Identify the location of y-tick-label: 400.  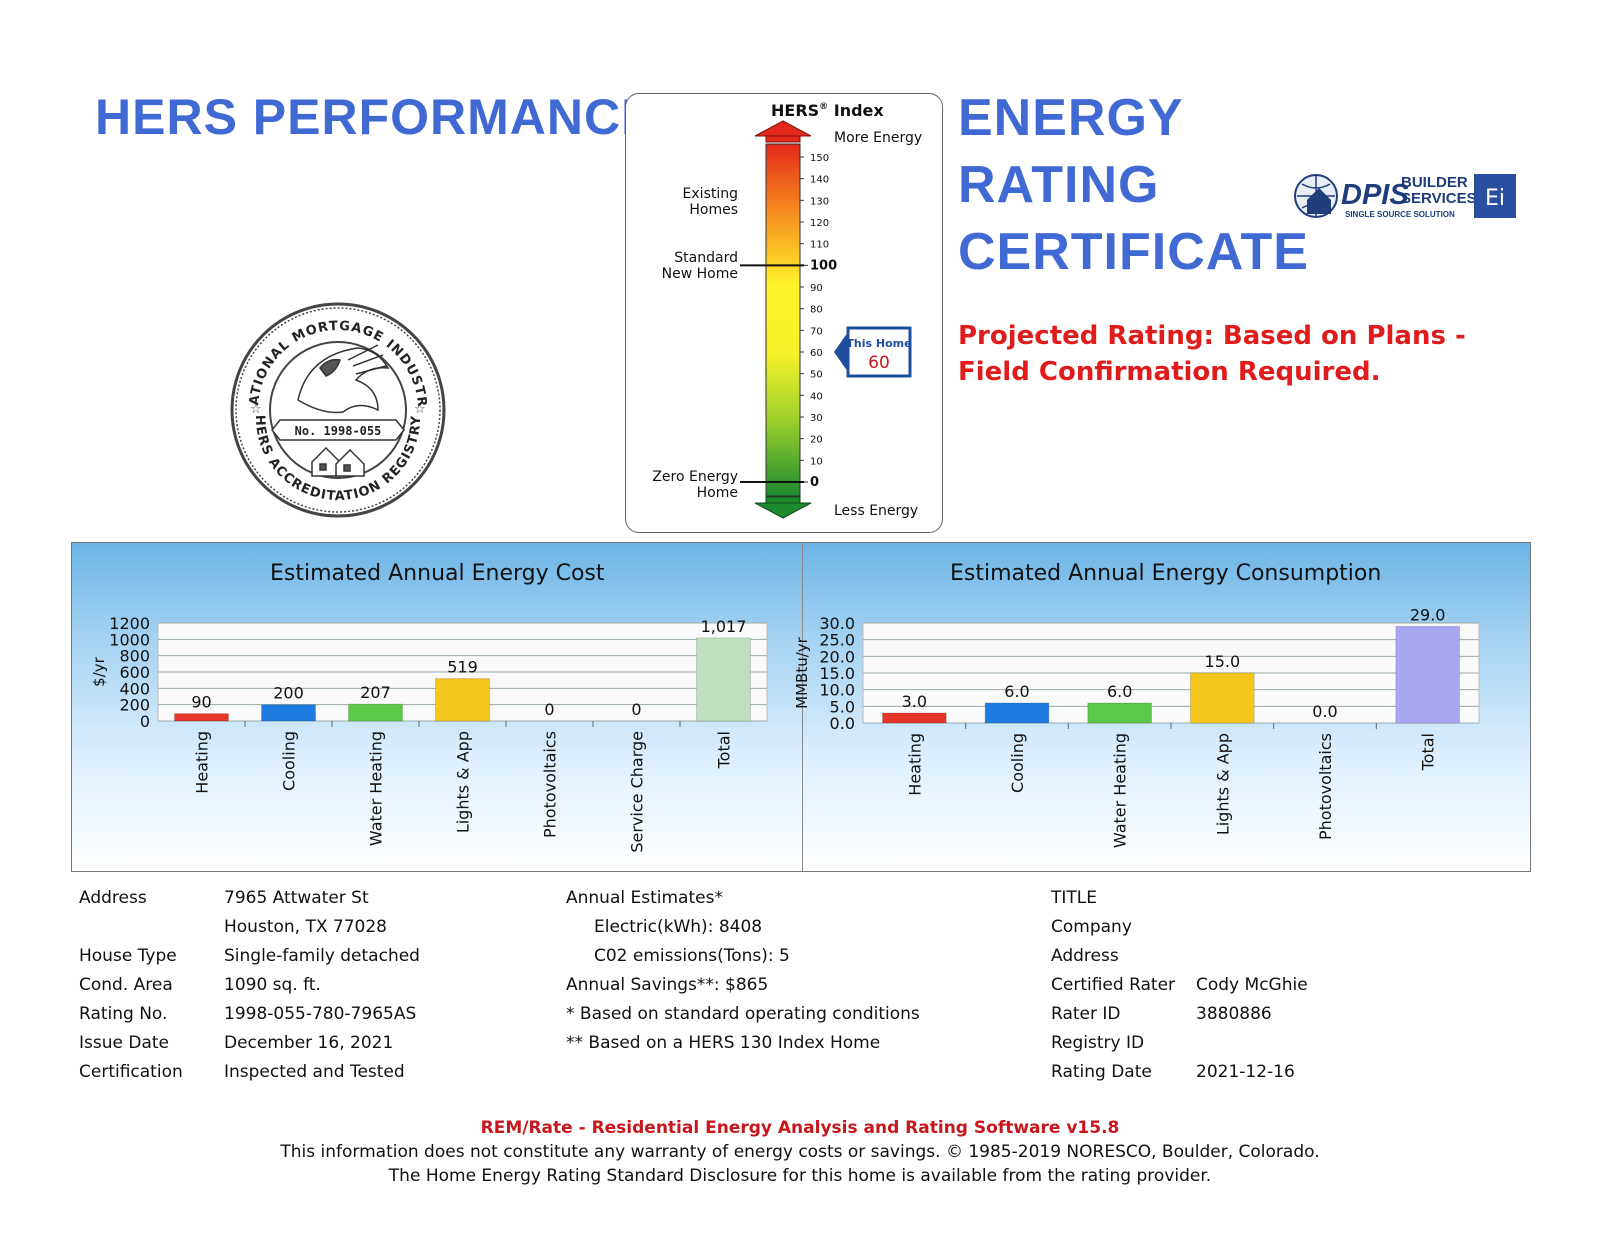
(134, 688).